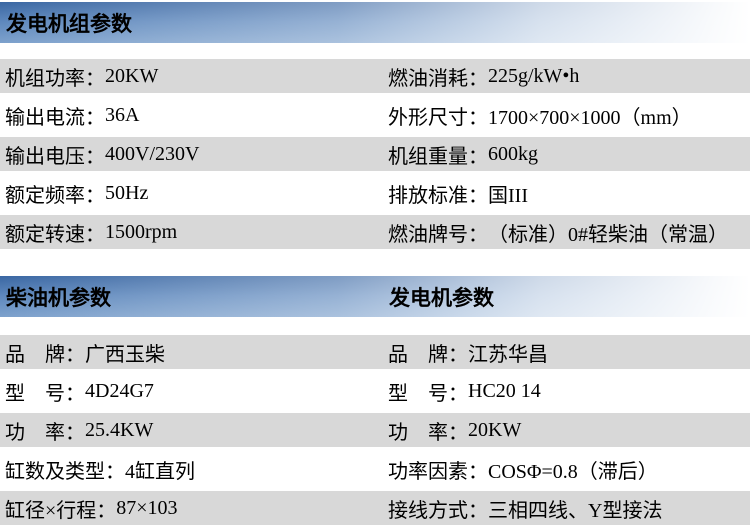 This screenshot has height=527, width=750. What do you see at coordinates (508, 196) in the screenshot?
I see `spec-value: 国III` at bounding box center [508, 196].